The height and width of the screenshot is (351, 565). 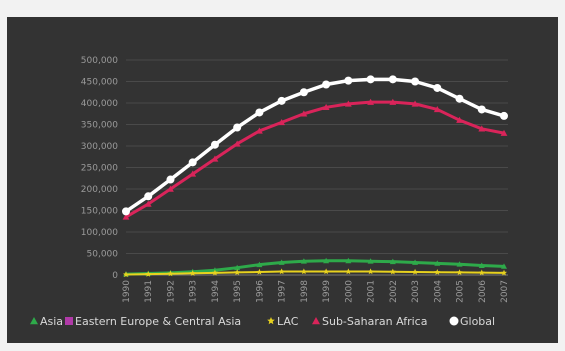 What do you see at coordinates (283, 291) in the screenshot?
I see `x-tick-label: 1997` at bounding box center [283, 291].